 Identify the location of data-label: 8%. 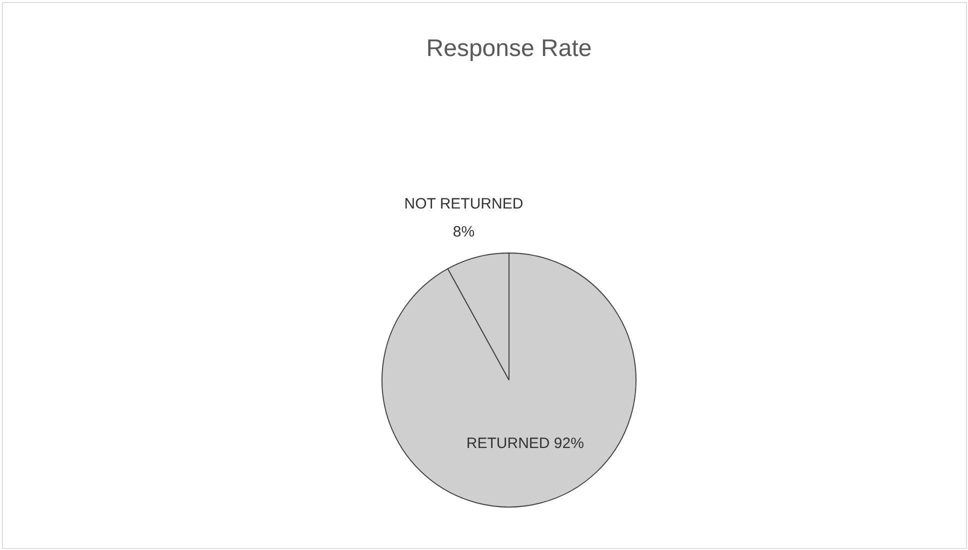
(463, 232).